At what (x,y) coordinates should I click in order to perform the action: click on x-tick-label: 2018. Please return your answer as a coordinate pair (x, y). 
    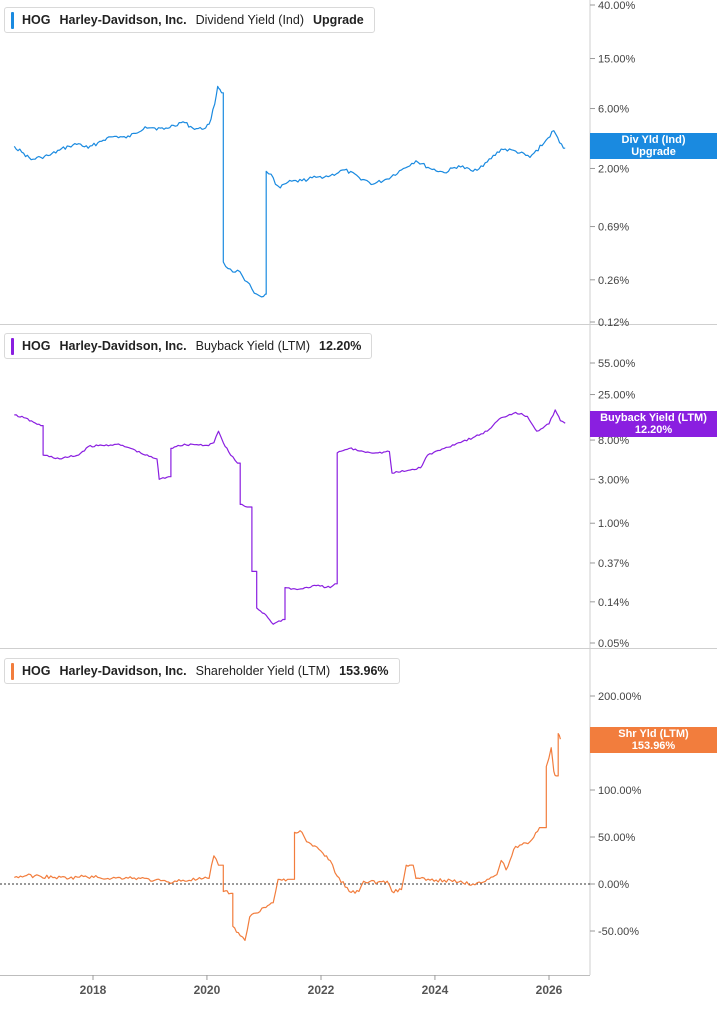
    Looking at the image, I should click on (93, 990).